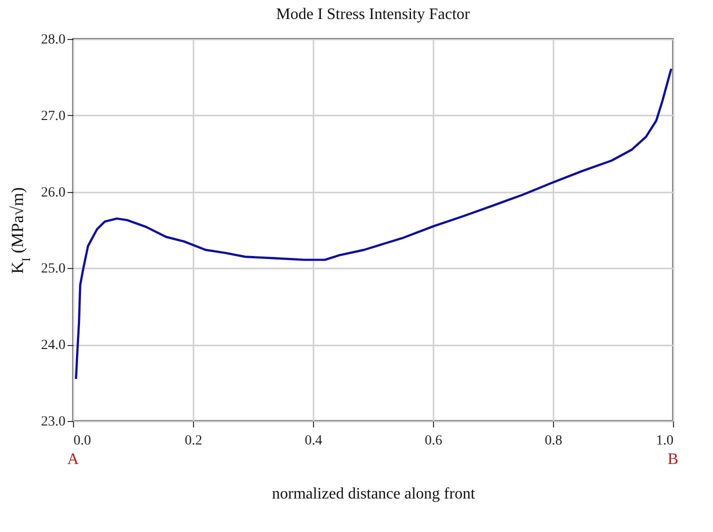 The height and width of the screenshot is (532, 713). Describe the element at coordinates (193, 441) in the screenshot. I see `x-tick-label: 0.2` at that location.